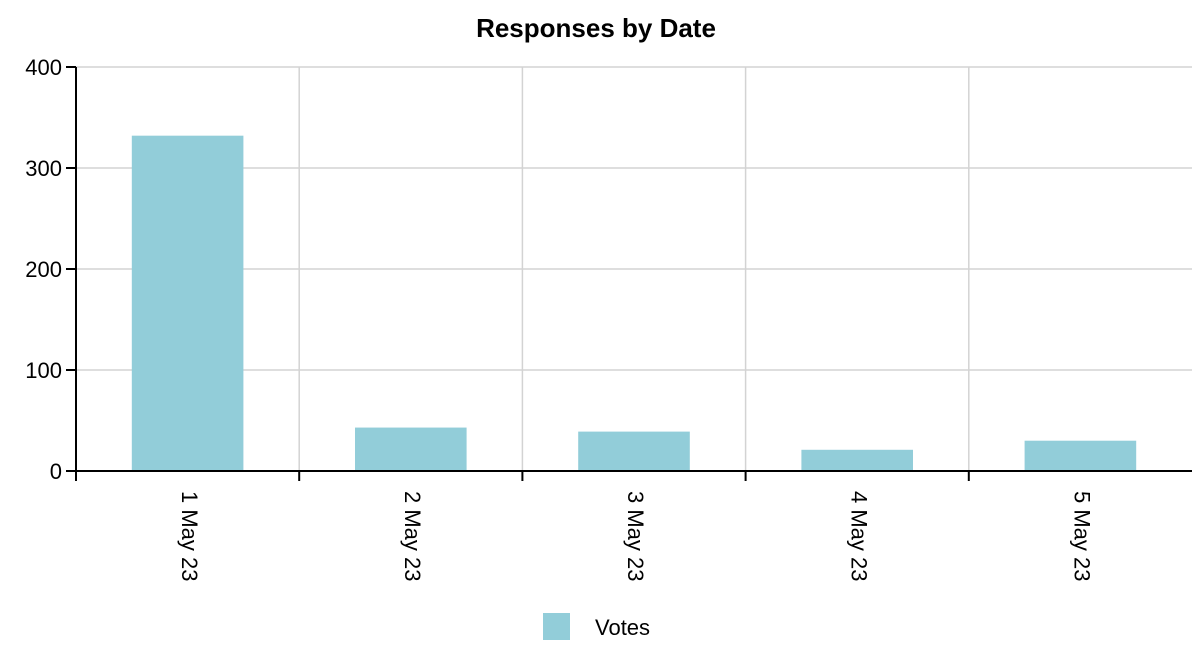 The height and width of the screenshot is (656, 1192). I want to click on y-tick-label-0: 0, so click(56, 471).